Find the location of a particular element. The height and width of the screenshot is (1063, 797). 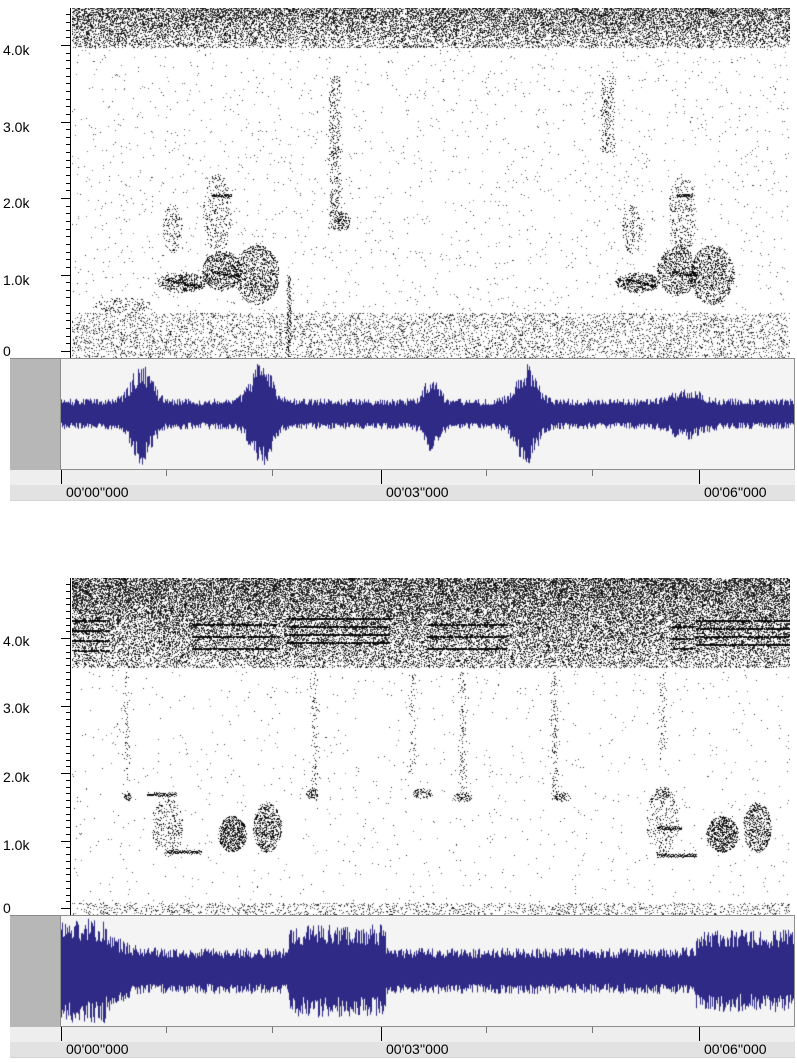

freq-label-0: 0 is located at coordinates (7, 351).